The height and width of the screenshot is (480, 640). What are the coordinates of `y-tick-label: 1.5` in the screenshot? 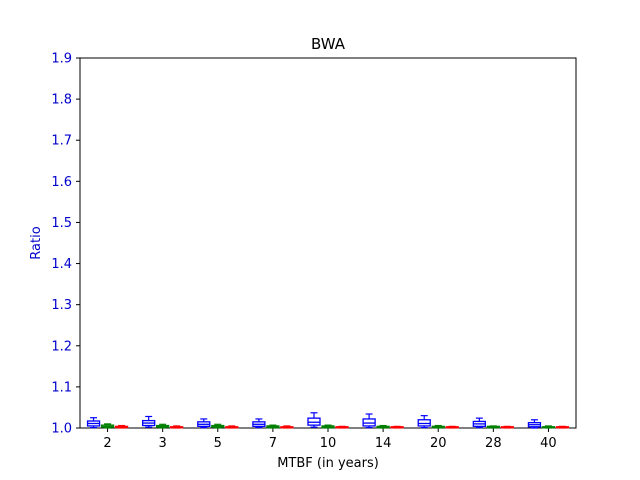 It's located at (61, 223).